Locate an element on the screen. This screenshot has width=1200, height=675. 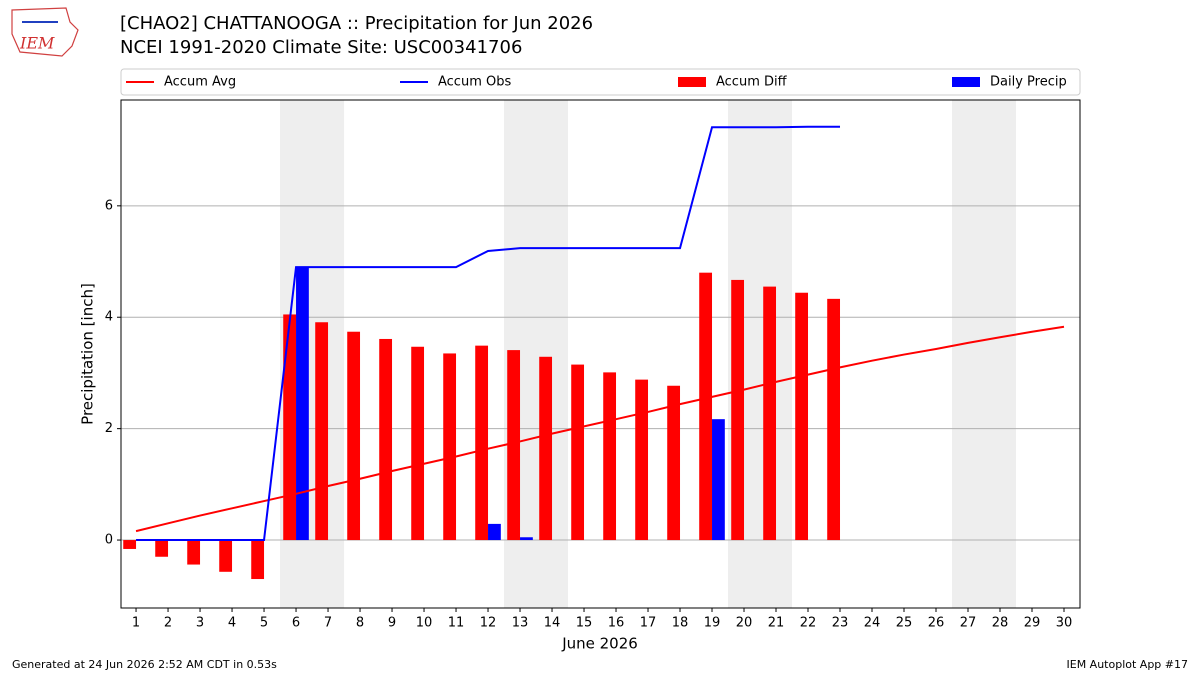
y-tick-label: 0 is located at coordinates (109, 540).